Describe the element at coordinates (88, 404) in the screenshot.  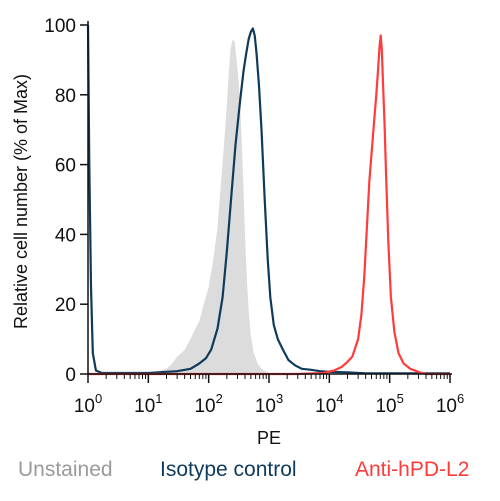
I see `x-tick-label: 10⁰` at that location.